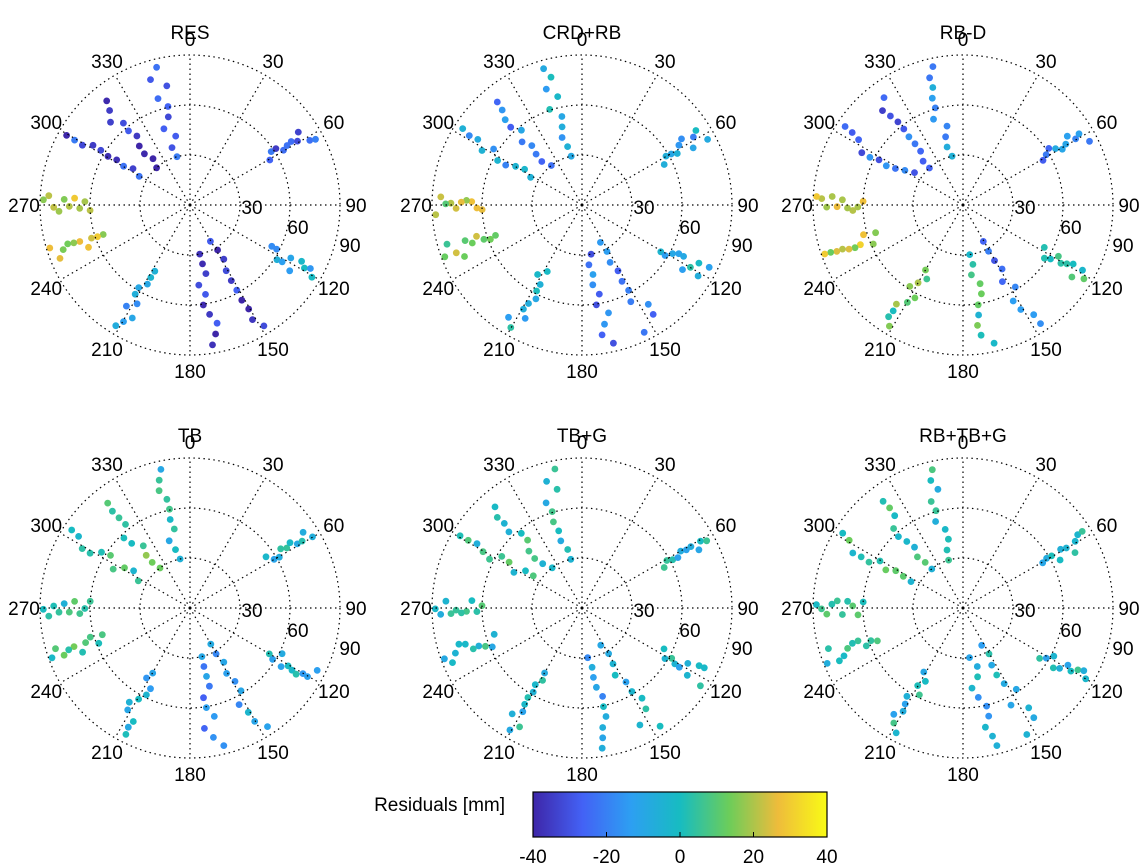 The image size is (1146, 868). I want to click on skyplot-panel: TB0 30 60 90 120 150 180 210 240 270 300 330 30 60 90, so click(187, 606).